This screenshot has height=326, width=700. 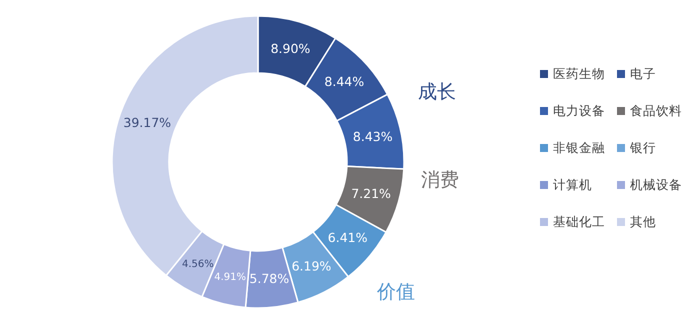 What do you see at coordinates (572, 184) in the screenshot?
I see `legend-label: 计算机` at bounding box center [572, 184].